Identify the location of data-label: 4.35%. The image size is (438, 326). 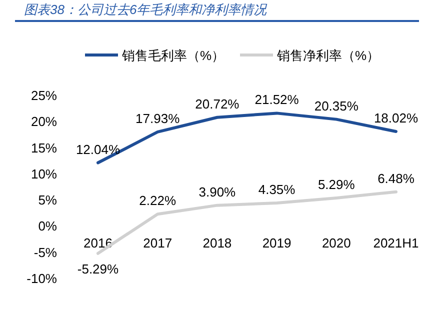
(277, 189).